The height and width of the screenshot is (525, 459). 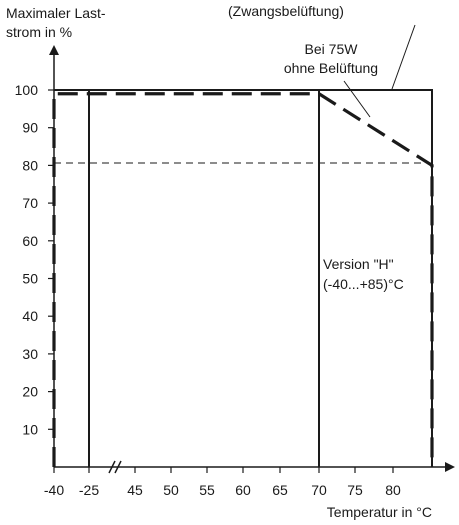 I want to click on x-tick-label-80: 80, so click(x=393, y=490).